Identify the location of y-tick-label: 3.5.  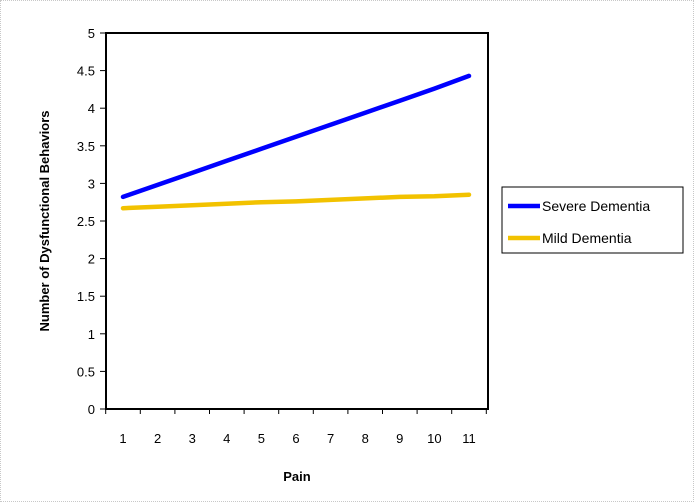
(86, 146).